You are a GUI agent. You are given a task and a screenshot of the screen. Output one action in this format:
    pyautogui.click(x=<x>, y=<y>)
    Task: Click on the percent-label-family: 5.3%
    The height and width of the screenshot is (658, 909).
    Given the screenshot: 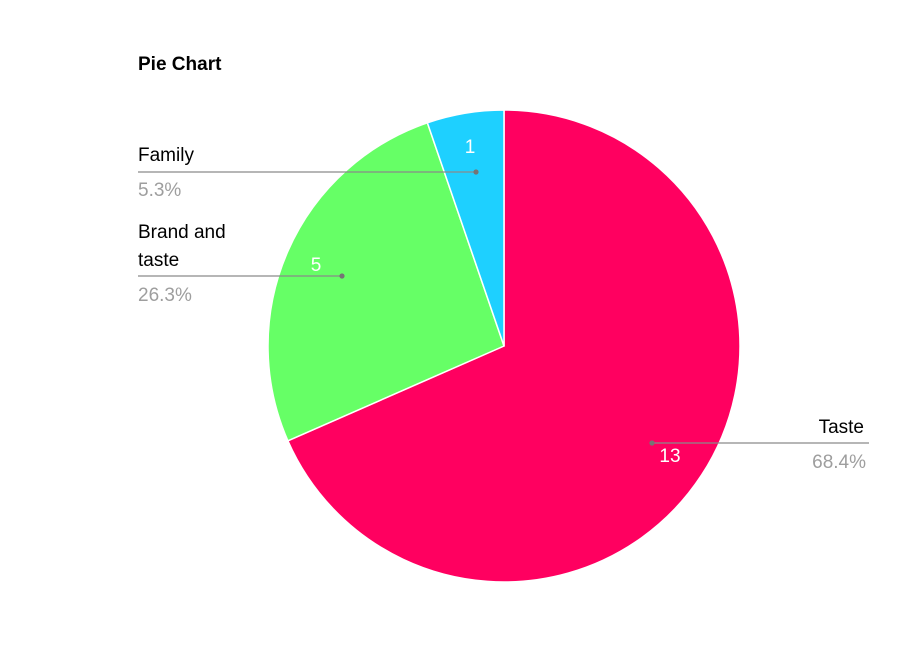 What is the action you would take?
    pyautogui.click(x=159, y=190)
    